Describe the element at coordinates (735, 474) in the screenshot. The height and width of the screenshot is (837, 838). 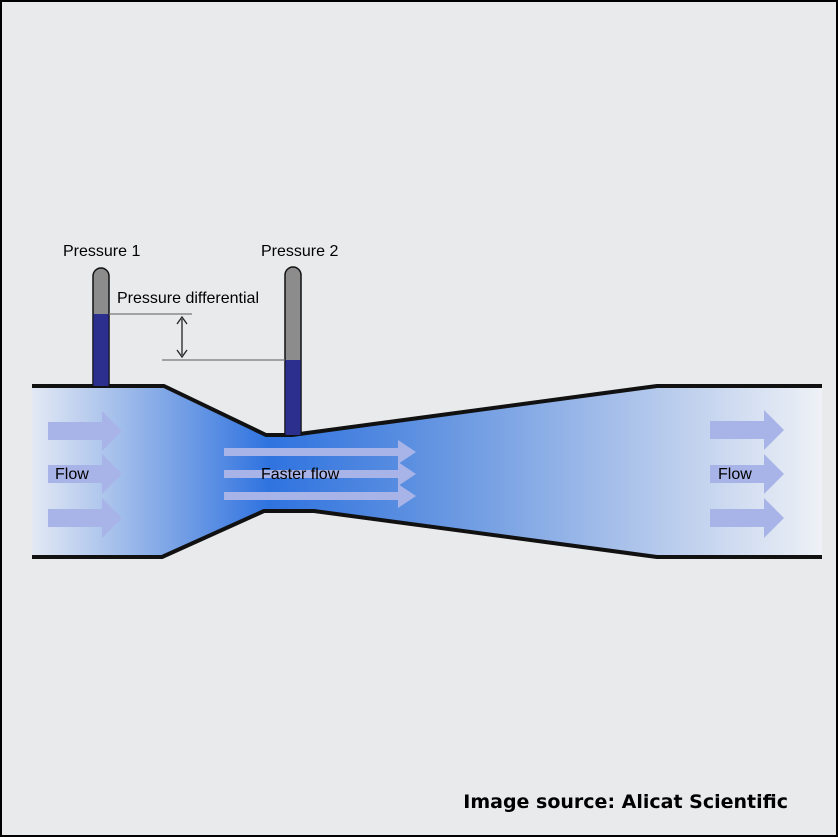
I see `flow-label-right: Flow` at that location.